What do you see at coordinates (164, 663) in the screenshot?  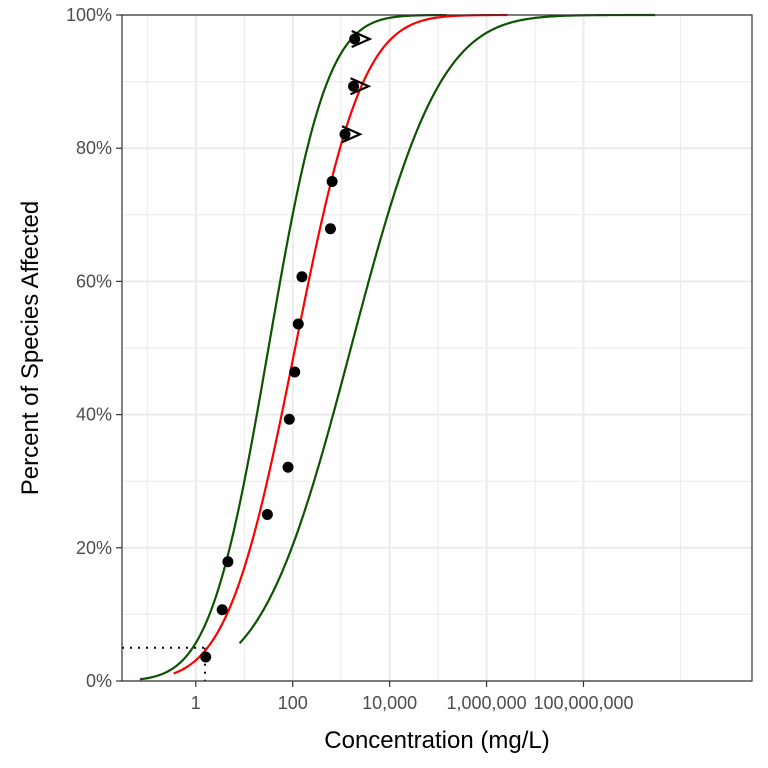 I see `reference-lines` at bounding box center [164, 663].